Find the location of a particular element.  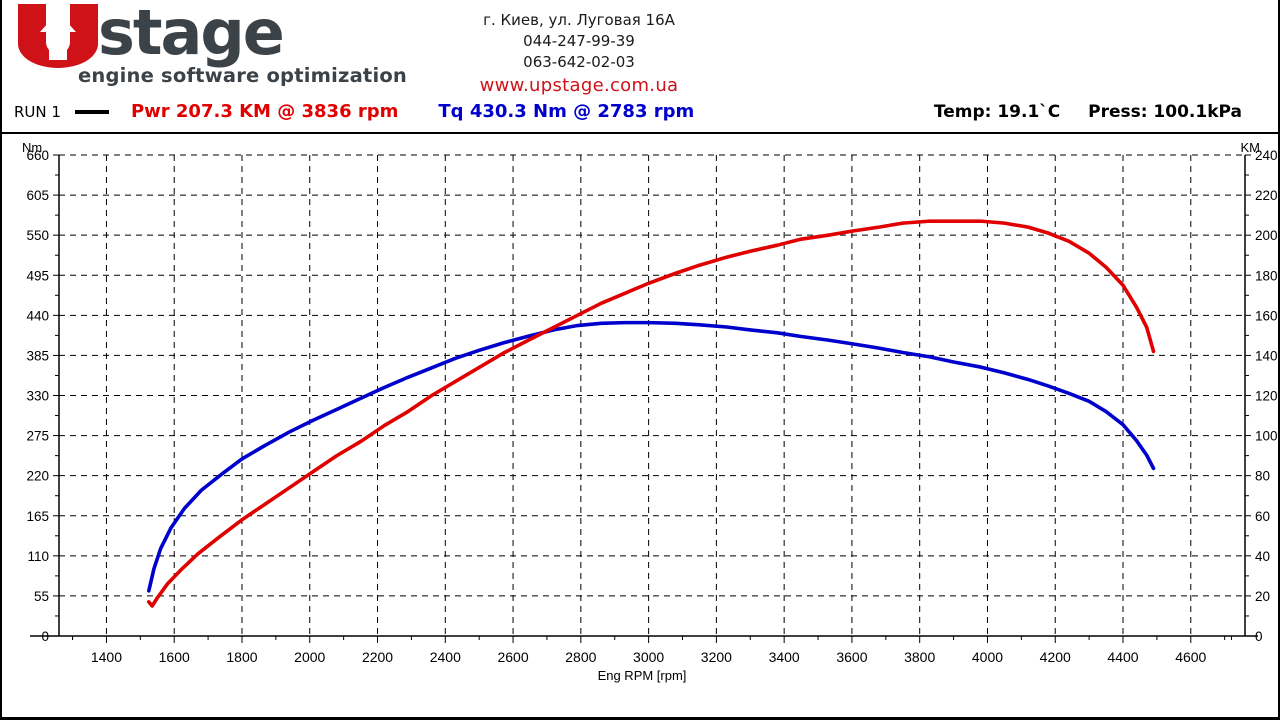

y2-axis-tick-label: 120 is located at coordinates (1266, 396).